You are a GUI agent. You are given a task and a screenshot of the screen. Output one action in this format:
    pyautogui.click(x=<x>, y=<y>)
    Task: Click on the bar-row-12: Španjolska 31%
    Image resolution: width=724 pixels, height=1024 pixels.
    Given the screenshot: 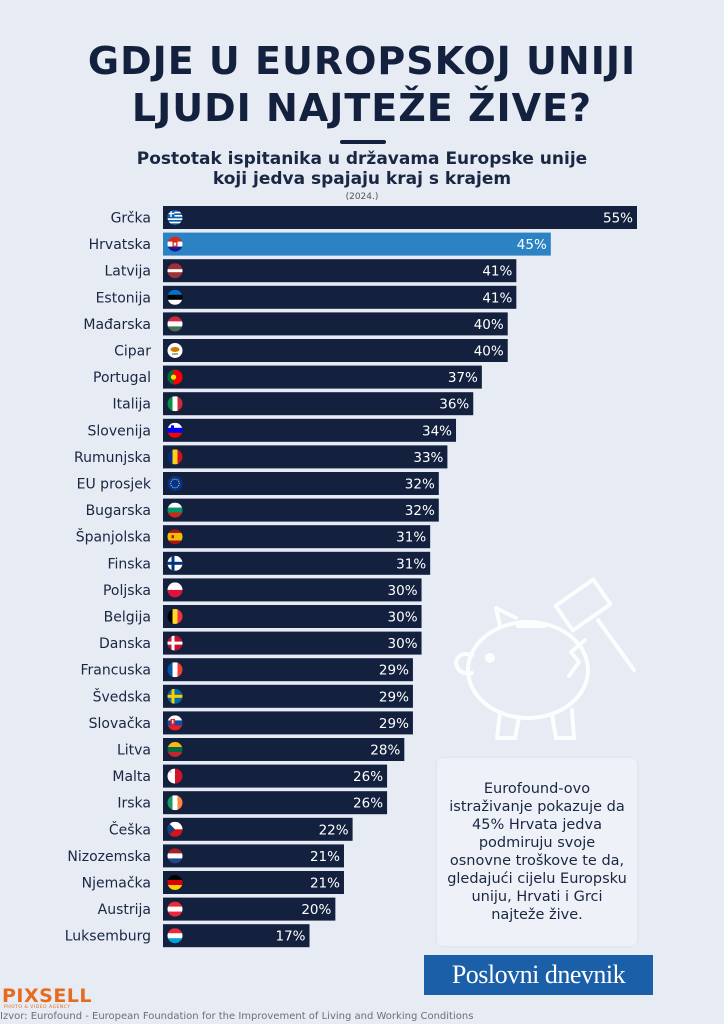 What is the action you would take?
    pyautogui.click(x=253, y=537)
    